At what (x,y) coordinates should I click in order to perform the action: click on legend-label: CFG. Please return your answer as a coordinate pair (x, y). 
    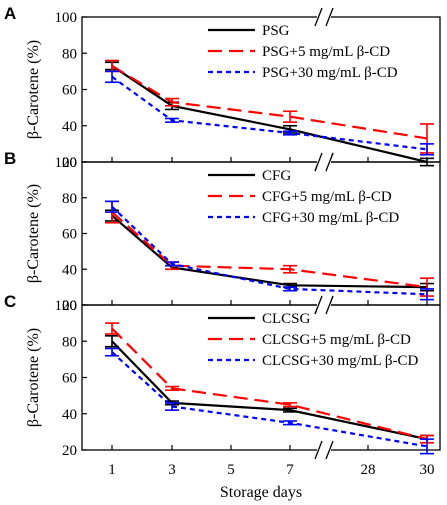
    Looking at the image, I should click on (276, 176).